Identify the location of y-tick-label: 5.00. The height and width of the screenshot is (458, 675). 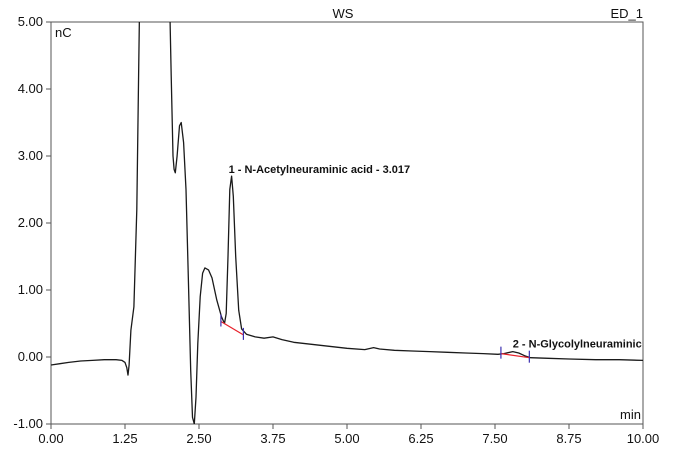
(30, 21).